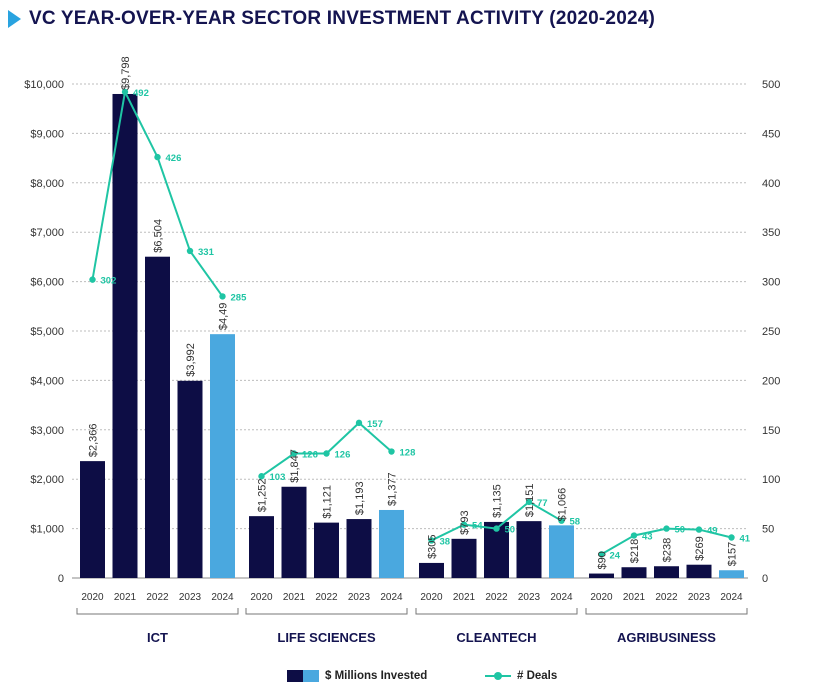  Describe the element at coordinates (712, 531) in the screenshot. I see `deals-label: 49` at that location.